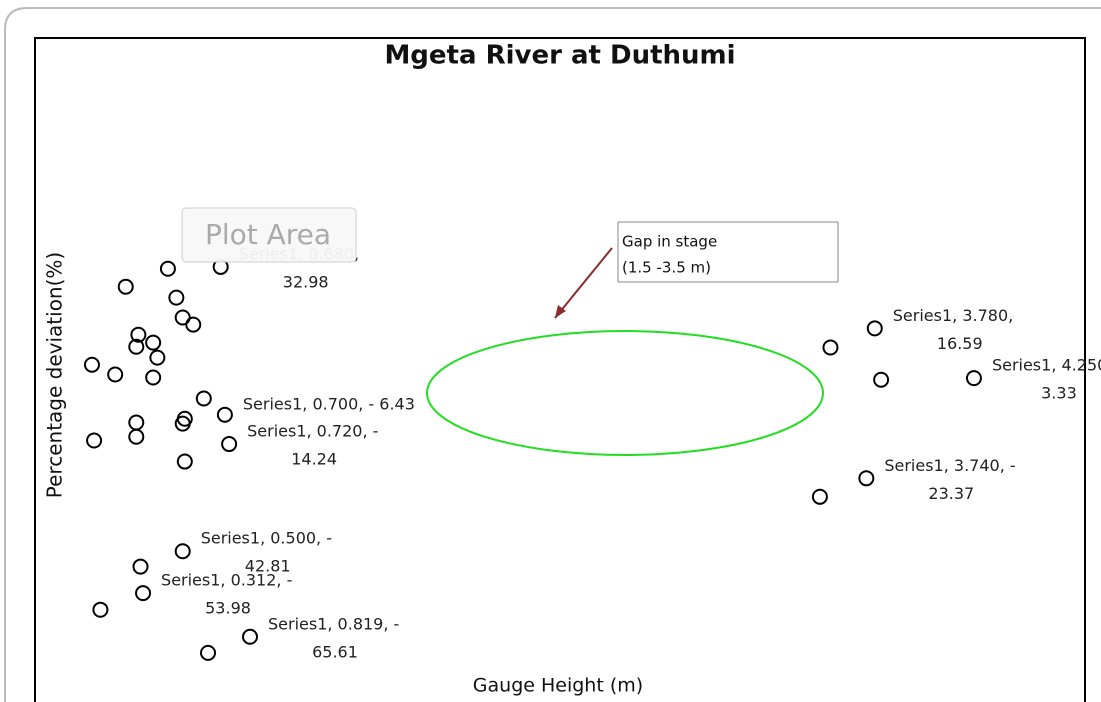 The image size is (1101, 702). What do you see at coordinates (226, 580) in the screenshot?
I see `data-label: Series1, 0.312, -` at bounding box center [226, 580].